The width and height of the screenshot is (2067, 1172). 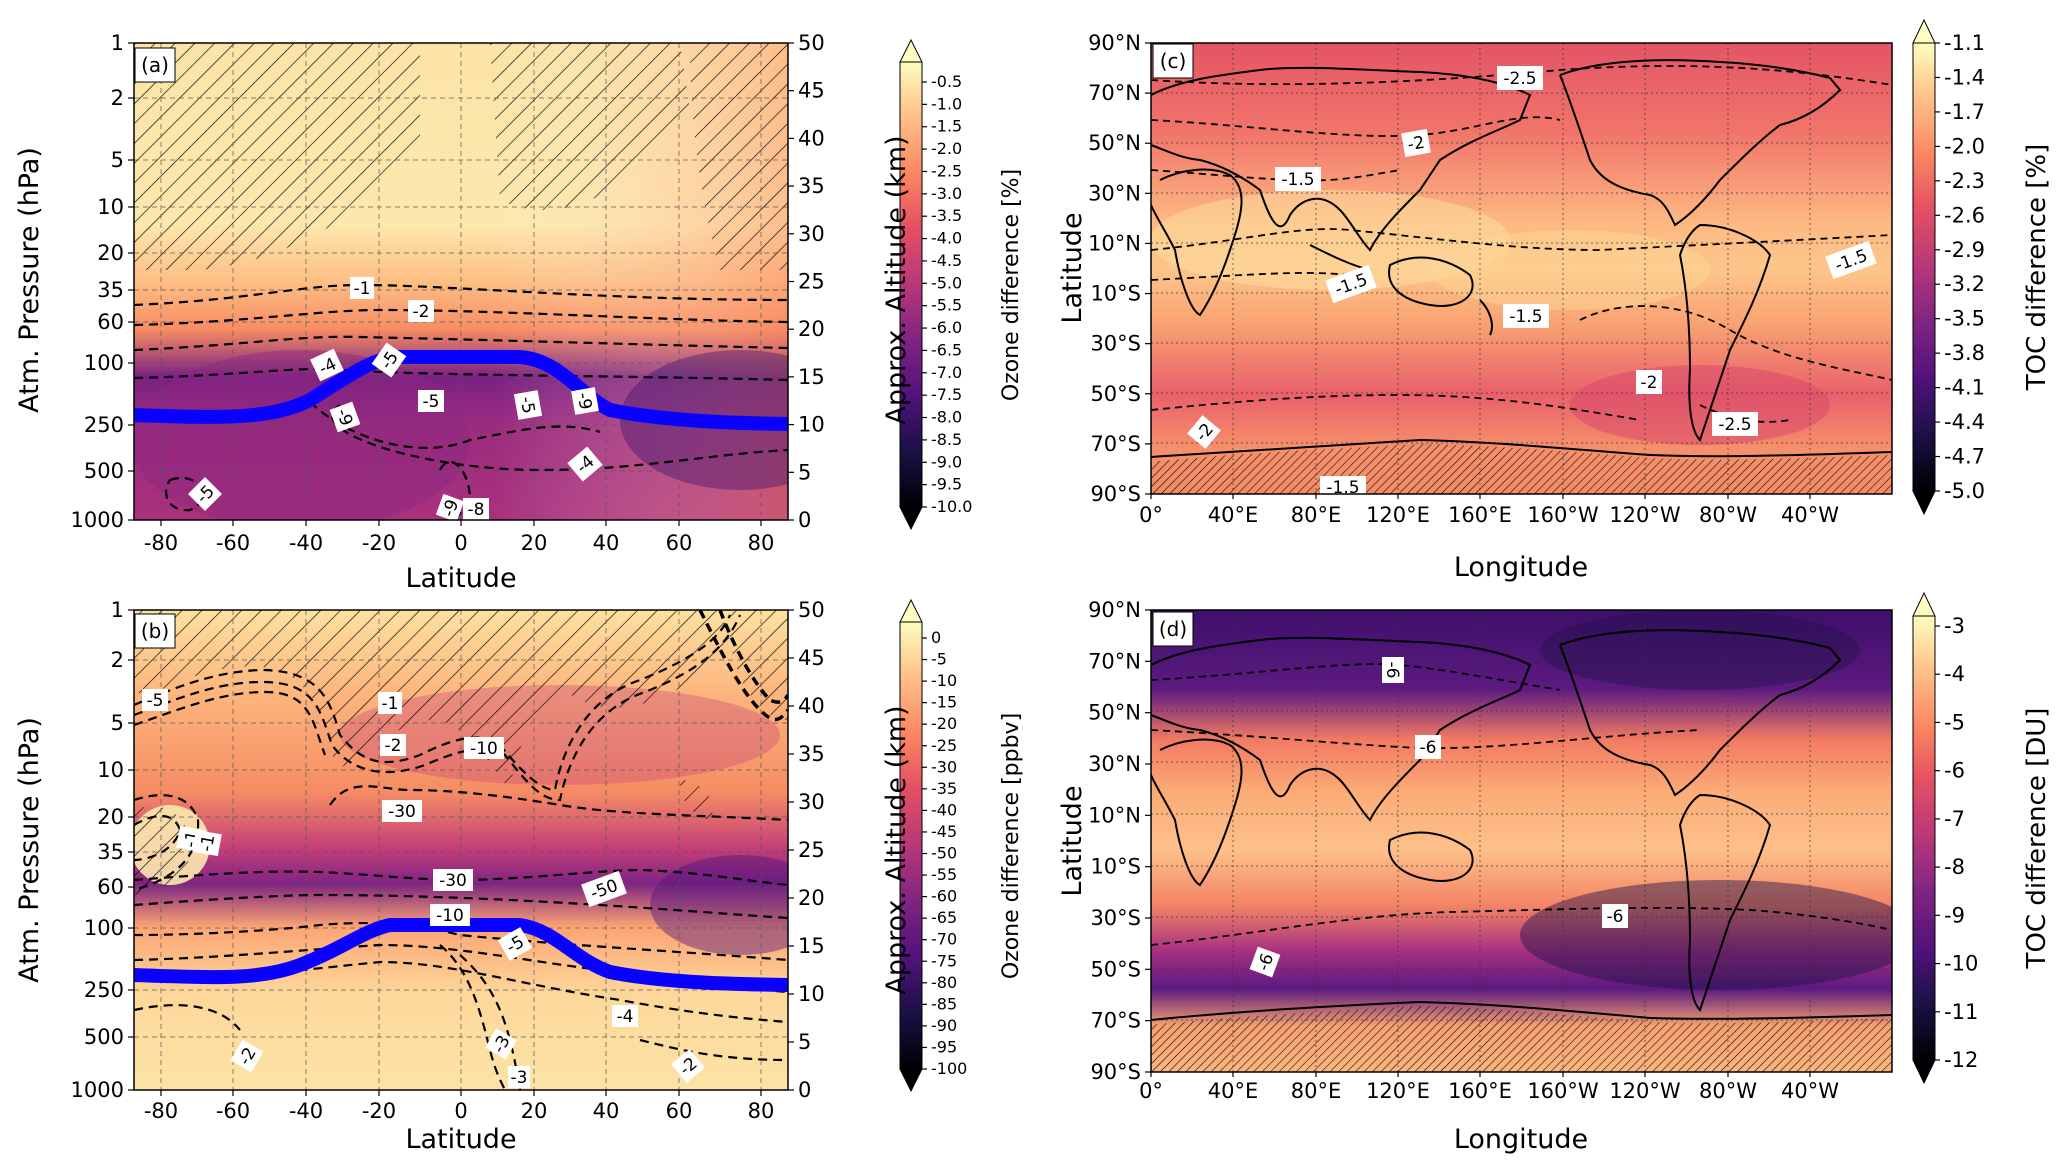 What do you see at coordinates (946, 394) in the screenshot?
I see `colorbar-tick-label: -7.5` at bounding box center [946, 394].